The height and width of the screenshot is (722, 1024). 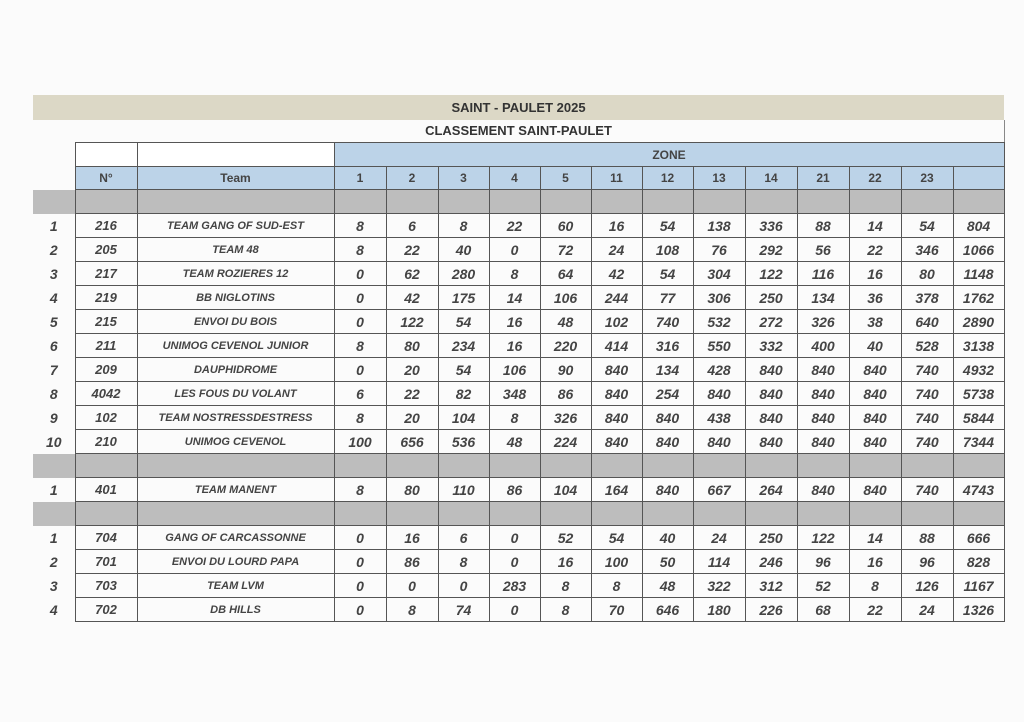 I want to click on total-cell: 1167, so click(x=978, y=585).